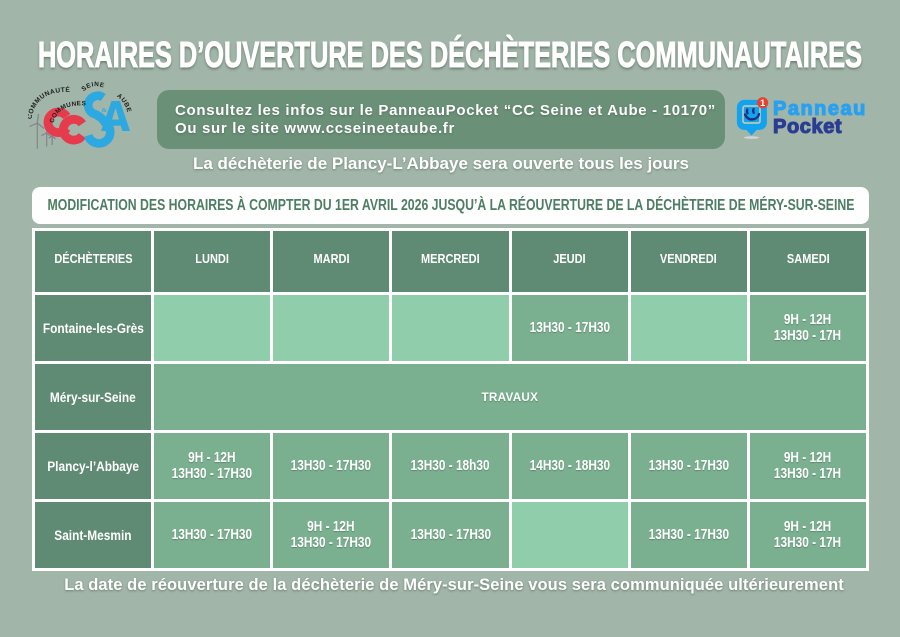  Describe the element at coordinates (807, 127) in the screenshot. I see `svg-text: Pocket` at that location.